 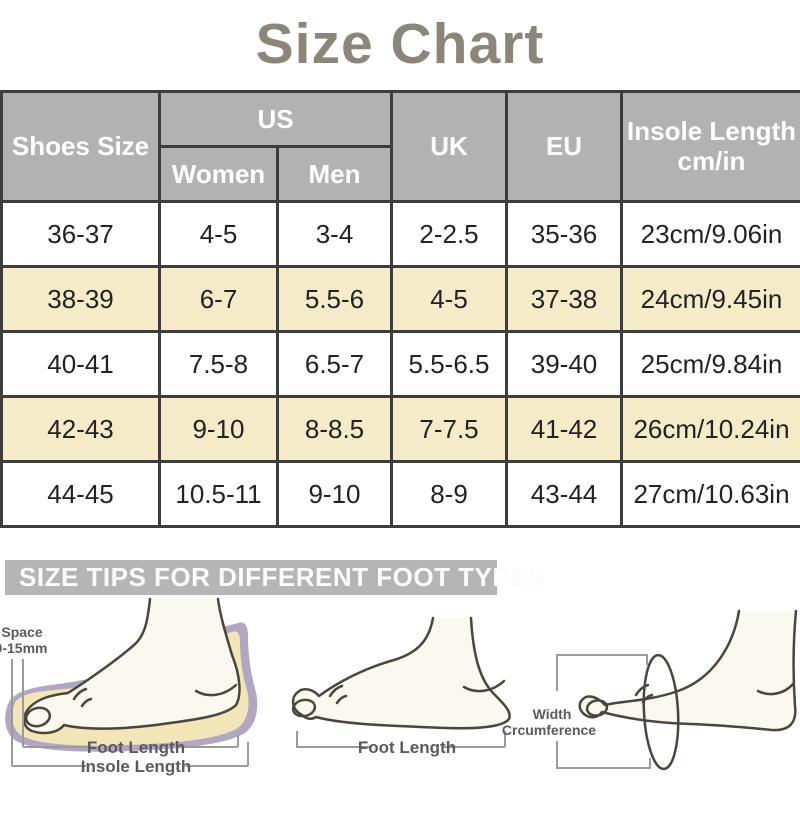 I want to click on insole-length-cell: 26cm/10.24in, so click(x=711, y=429).